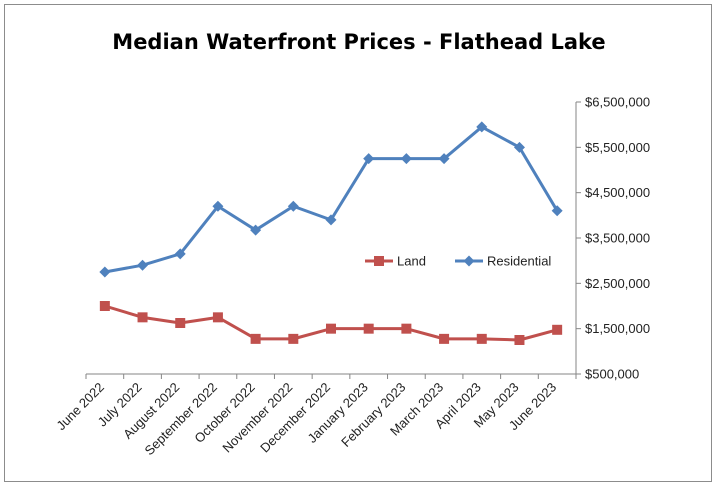  I want to click on land-series-line, so click(331, 323).